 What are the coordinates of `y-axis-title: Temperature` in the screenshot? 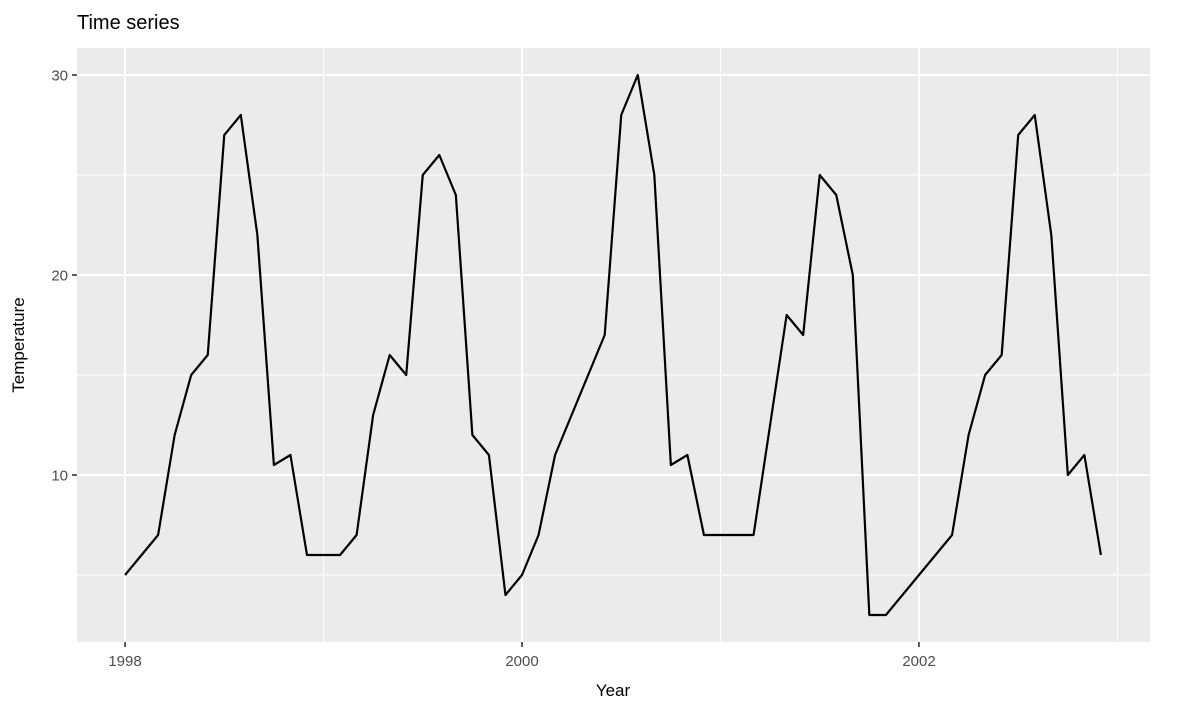 It's located at (18, 344).